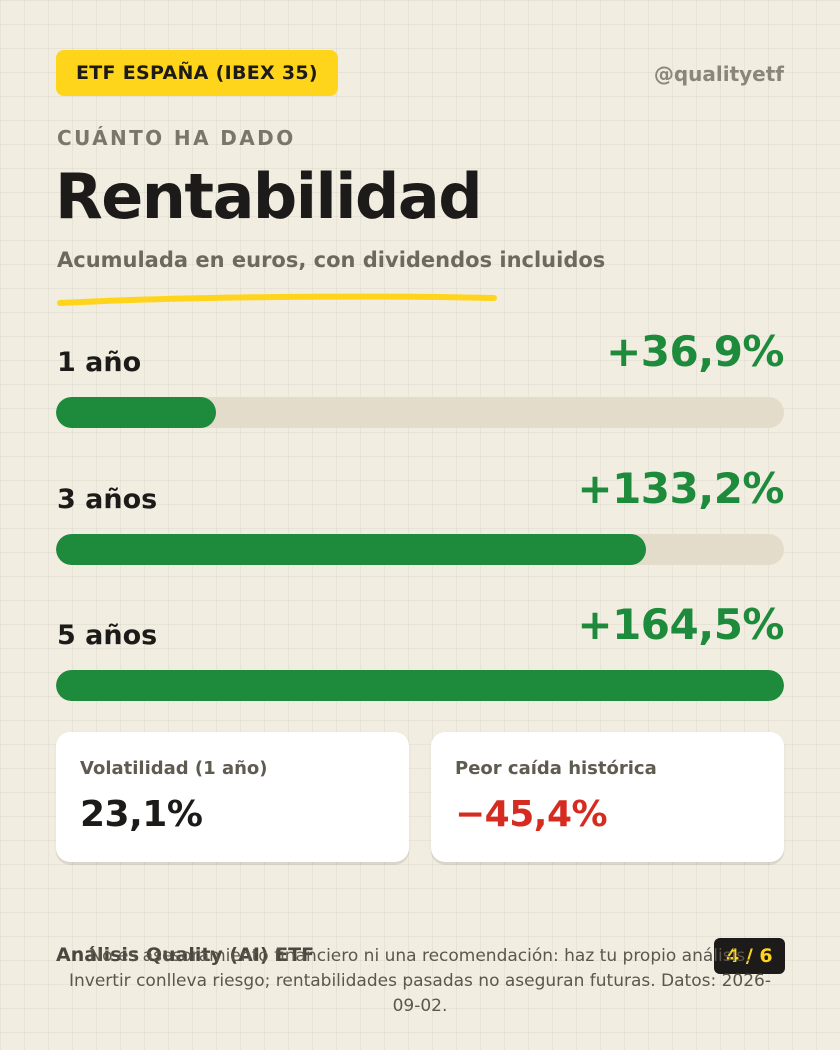 Image resolution: width=840 pixels, height=1050 pixels. I want to click on volatility-card: Volatilidad (1 año) 23,1%, so click(232, 797).